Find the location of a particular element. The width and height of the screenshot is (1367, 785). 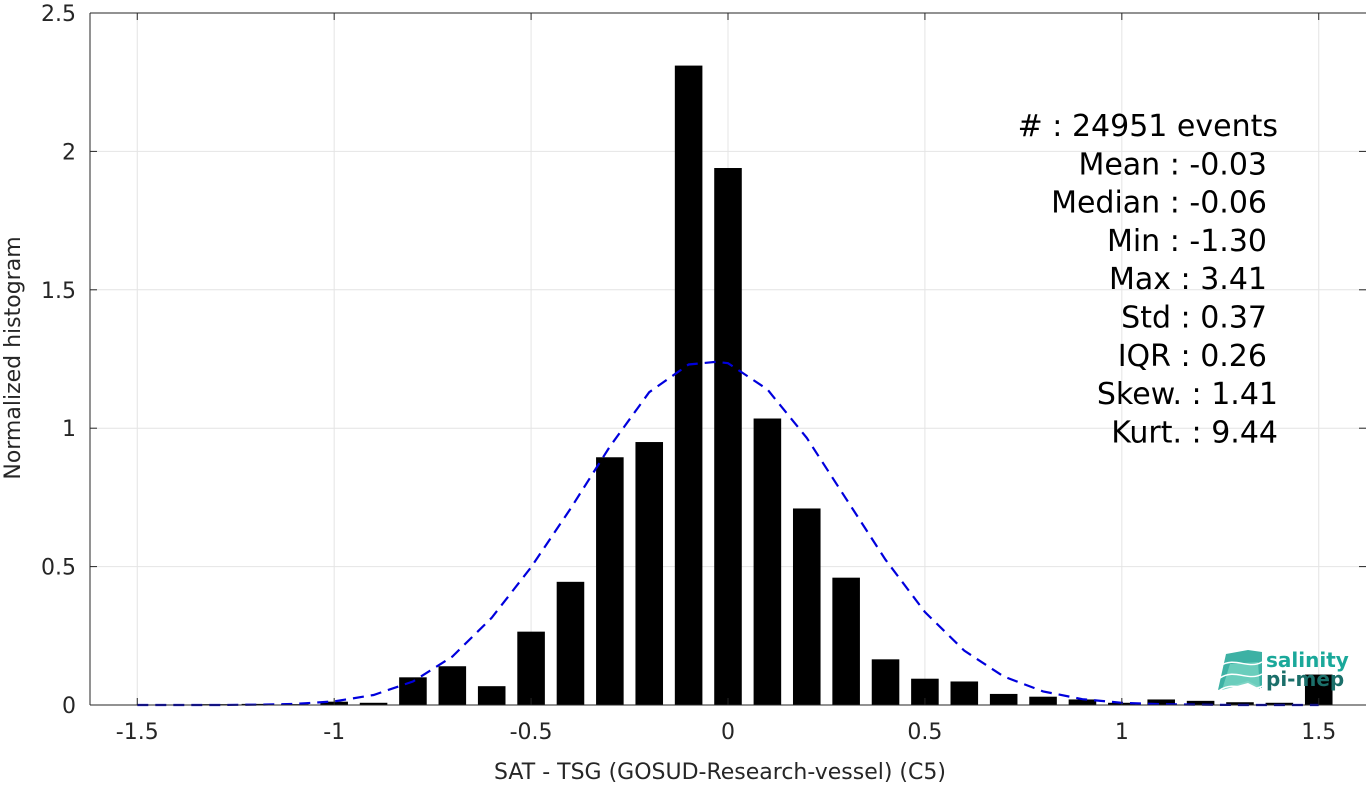

stats-line: Skew. : 1.41 is located at coordinates (1187, 394).